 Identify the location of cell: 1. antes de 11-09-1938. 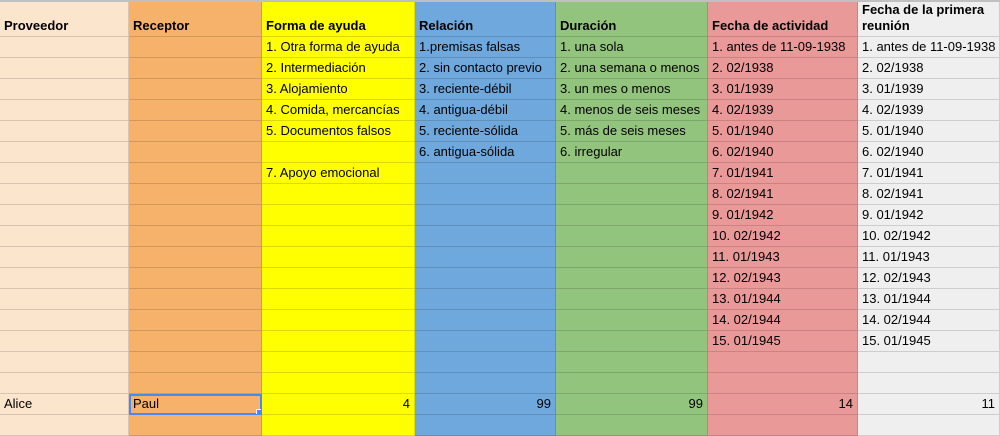
(929, 47).